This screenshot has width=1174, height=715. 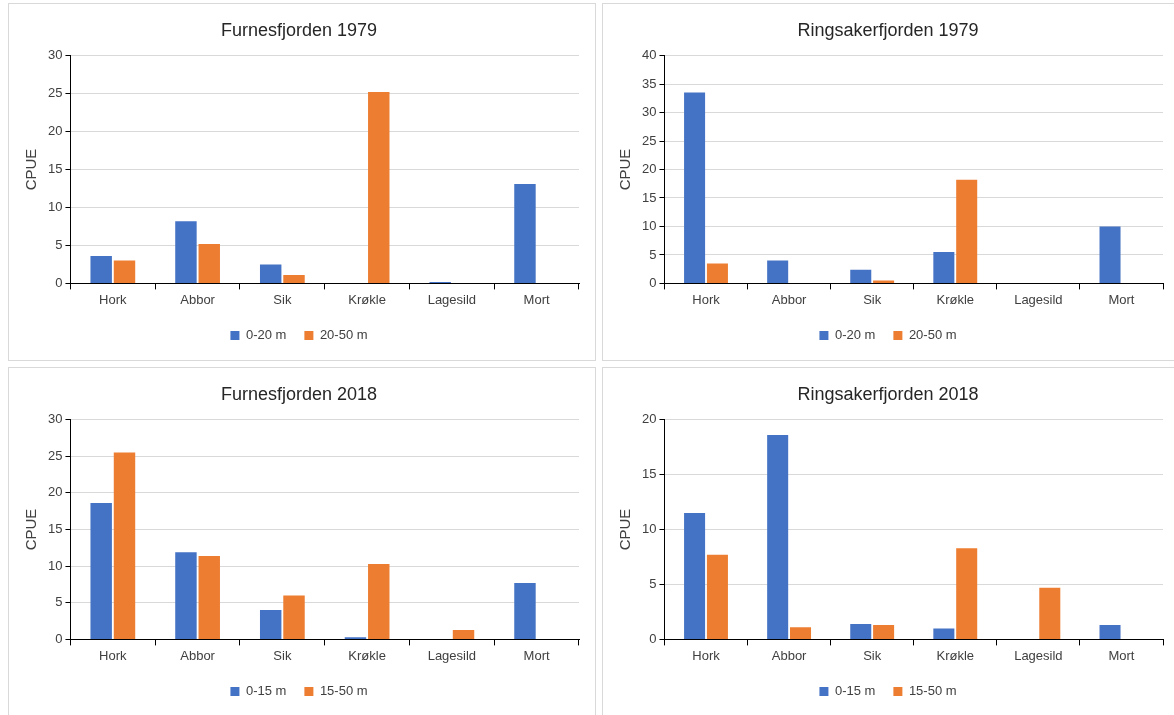 I want to click on y-tick-label: 35, so click(x=649, y=83).